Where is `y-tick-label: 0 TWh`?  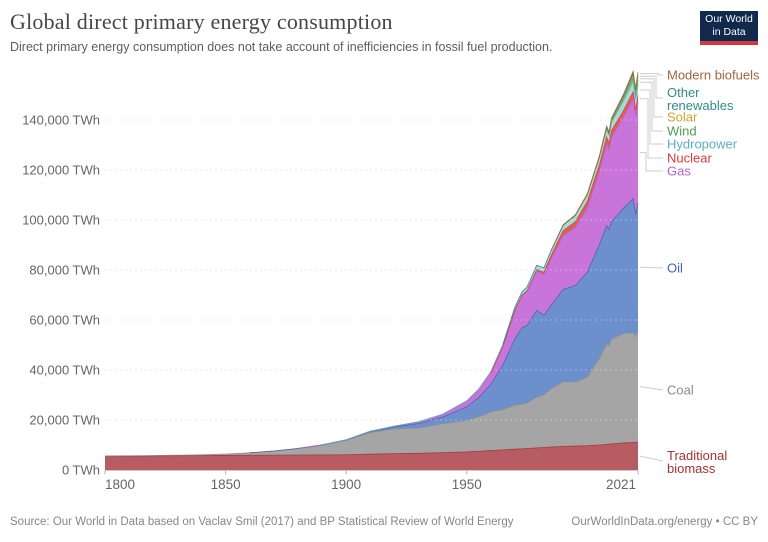 y-tick-label: 0 TWh is located at coordinates (81, 470).